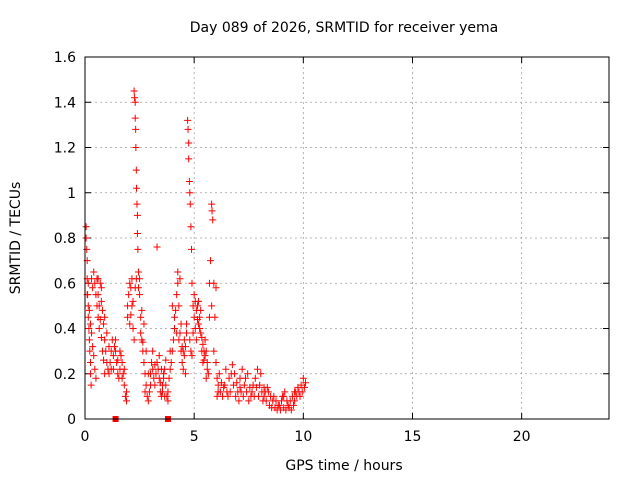  Describe the element at coordinates (65, 239) in the screenshot. I see `y-tick-label: 0.8` at that location.